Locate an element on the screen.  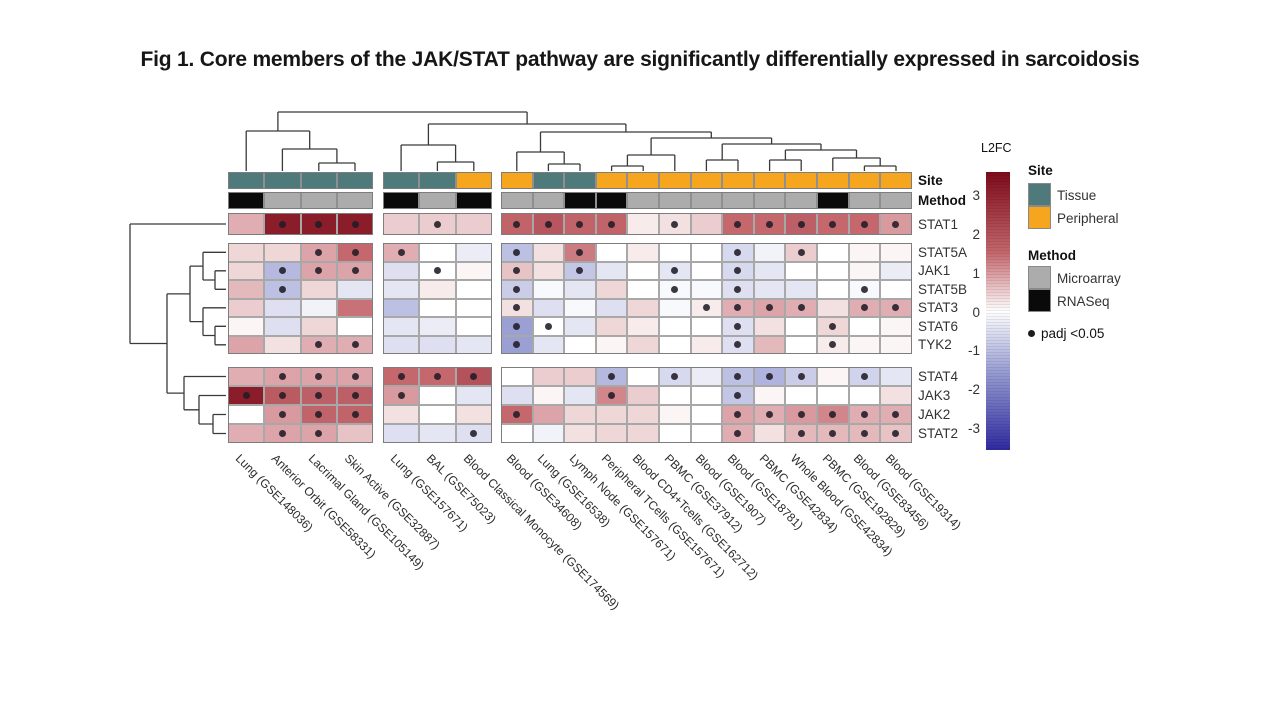
colorbar-tick-label: -3 is located at coordinates (973, 428).